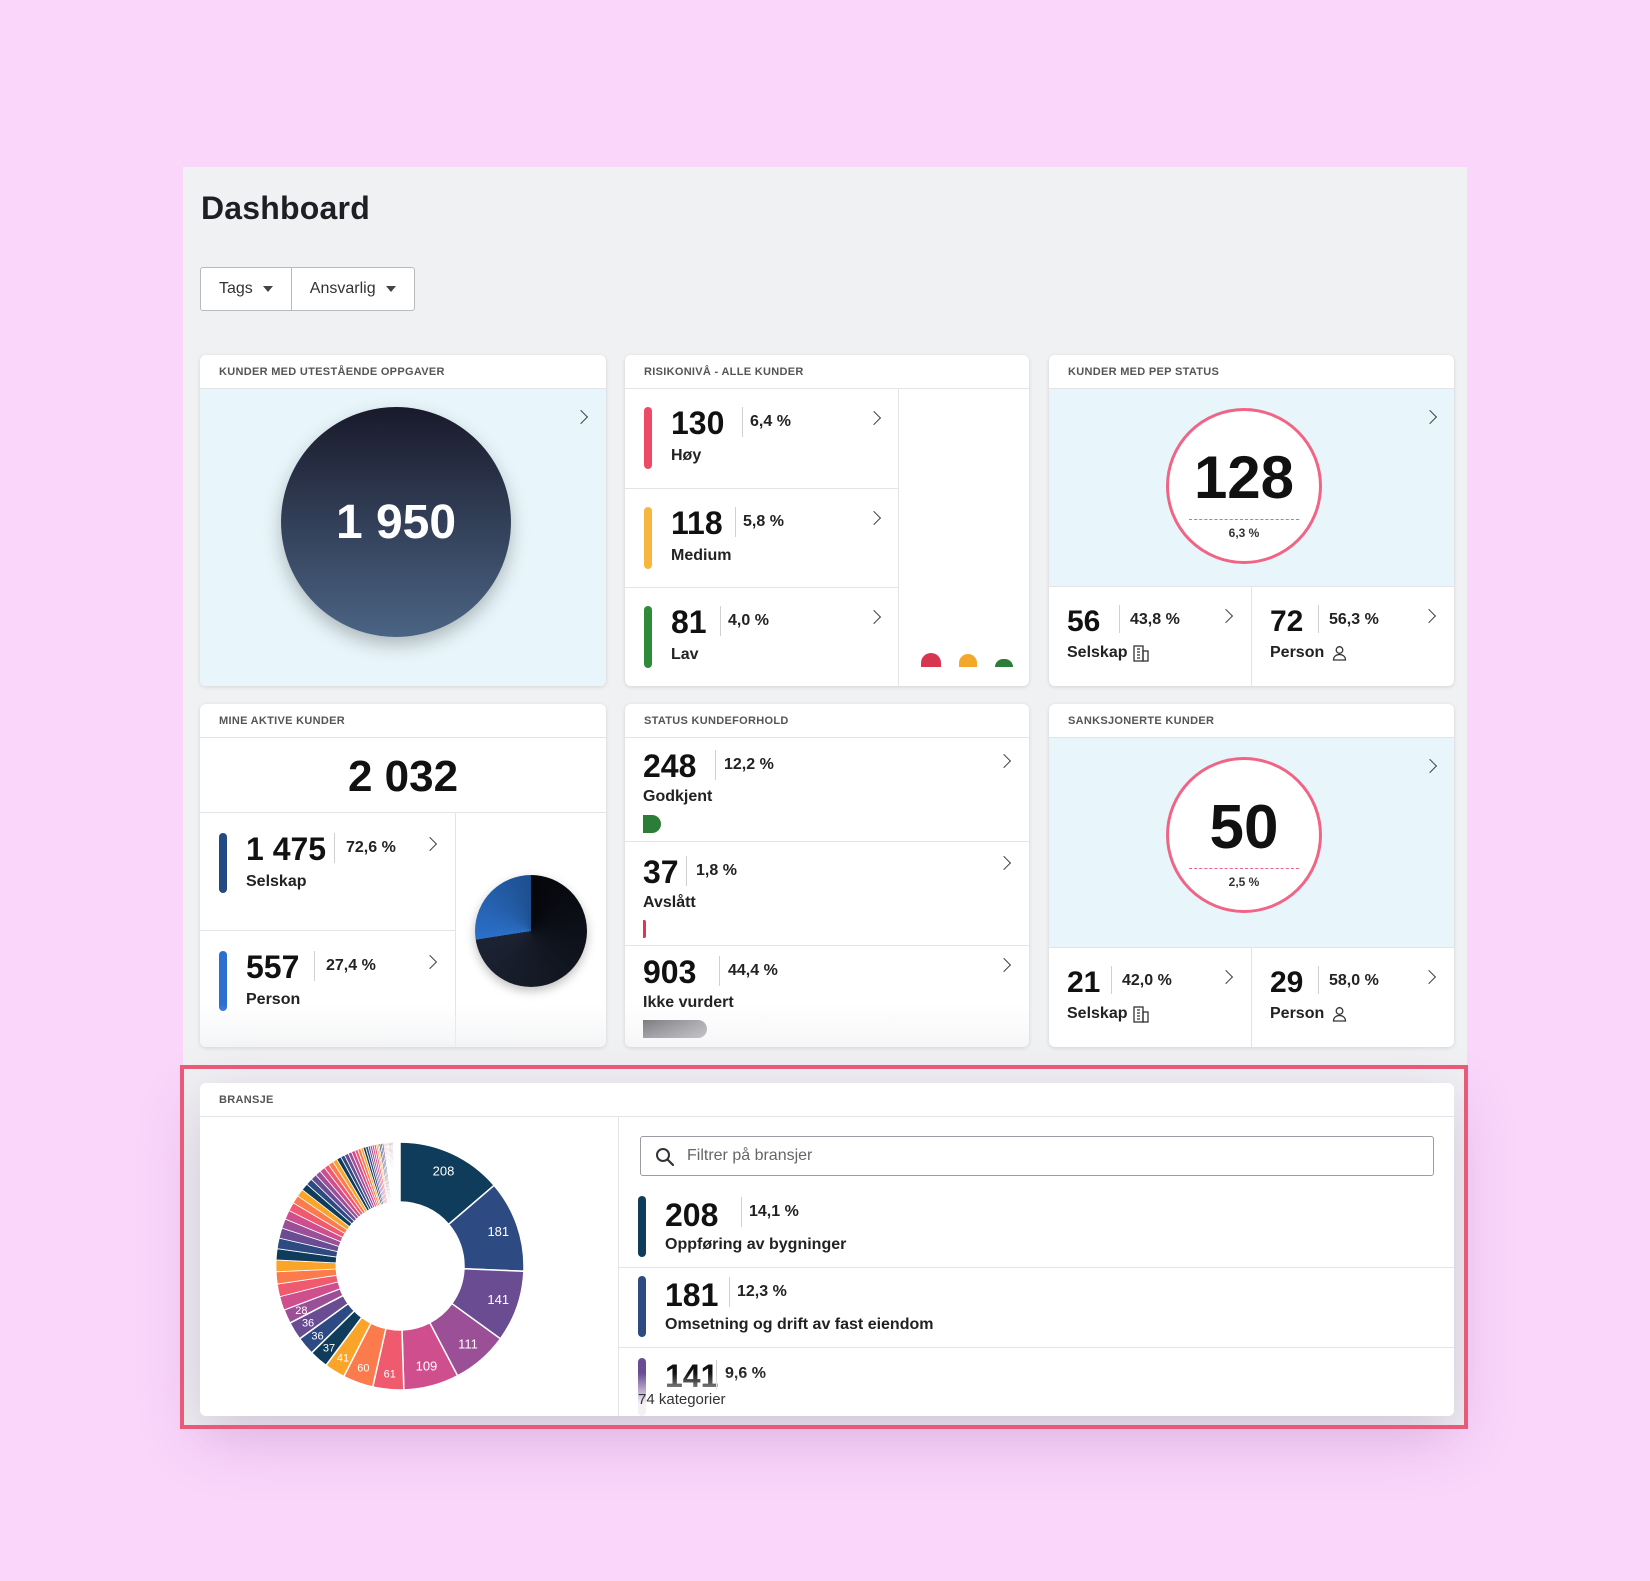 The image size is (1650, 1581). What do you see at coordinates (1244, 827) in the screenshot?
I see `sanctions-value: 50` at bounding box center [1244, 827].